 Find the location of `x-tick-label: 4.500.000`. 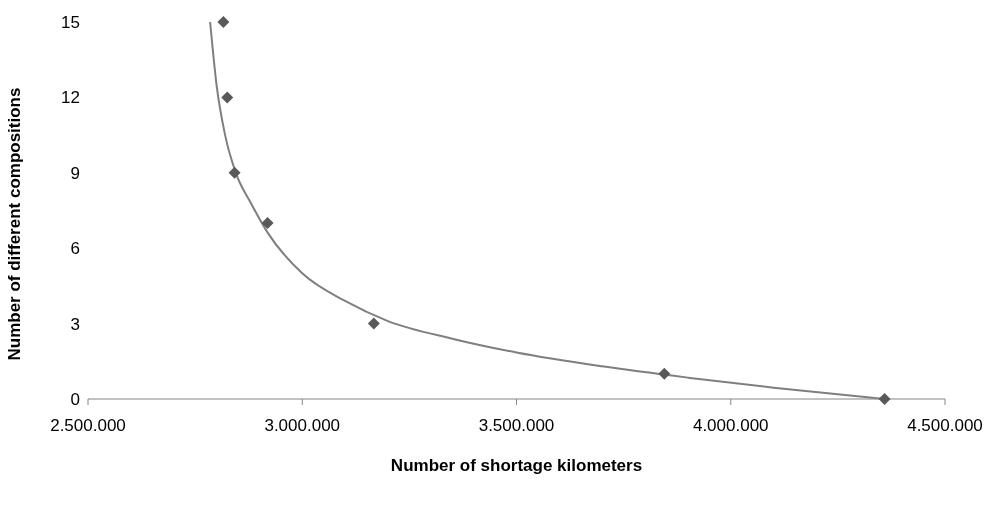

x-tick-label: 4.500.000 is located at coordinates (945, 426).